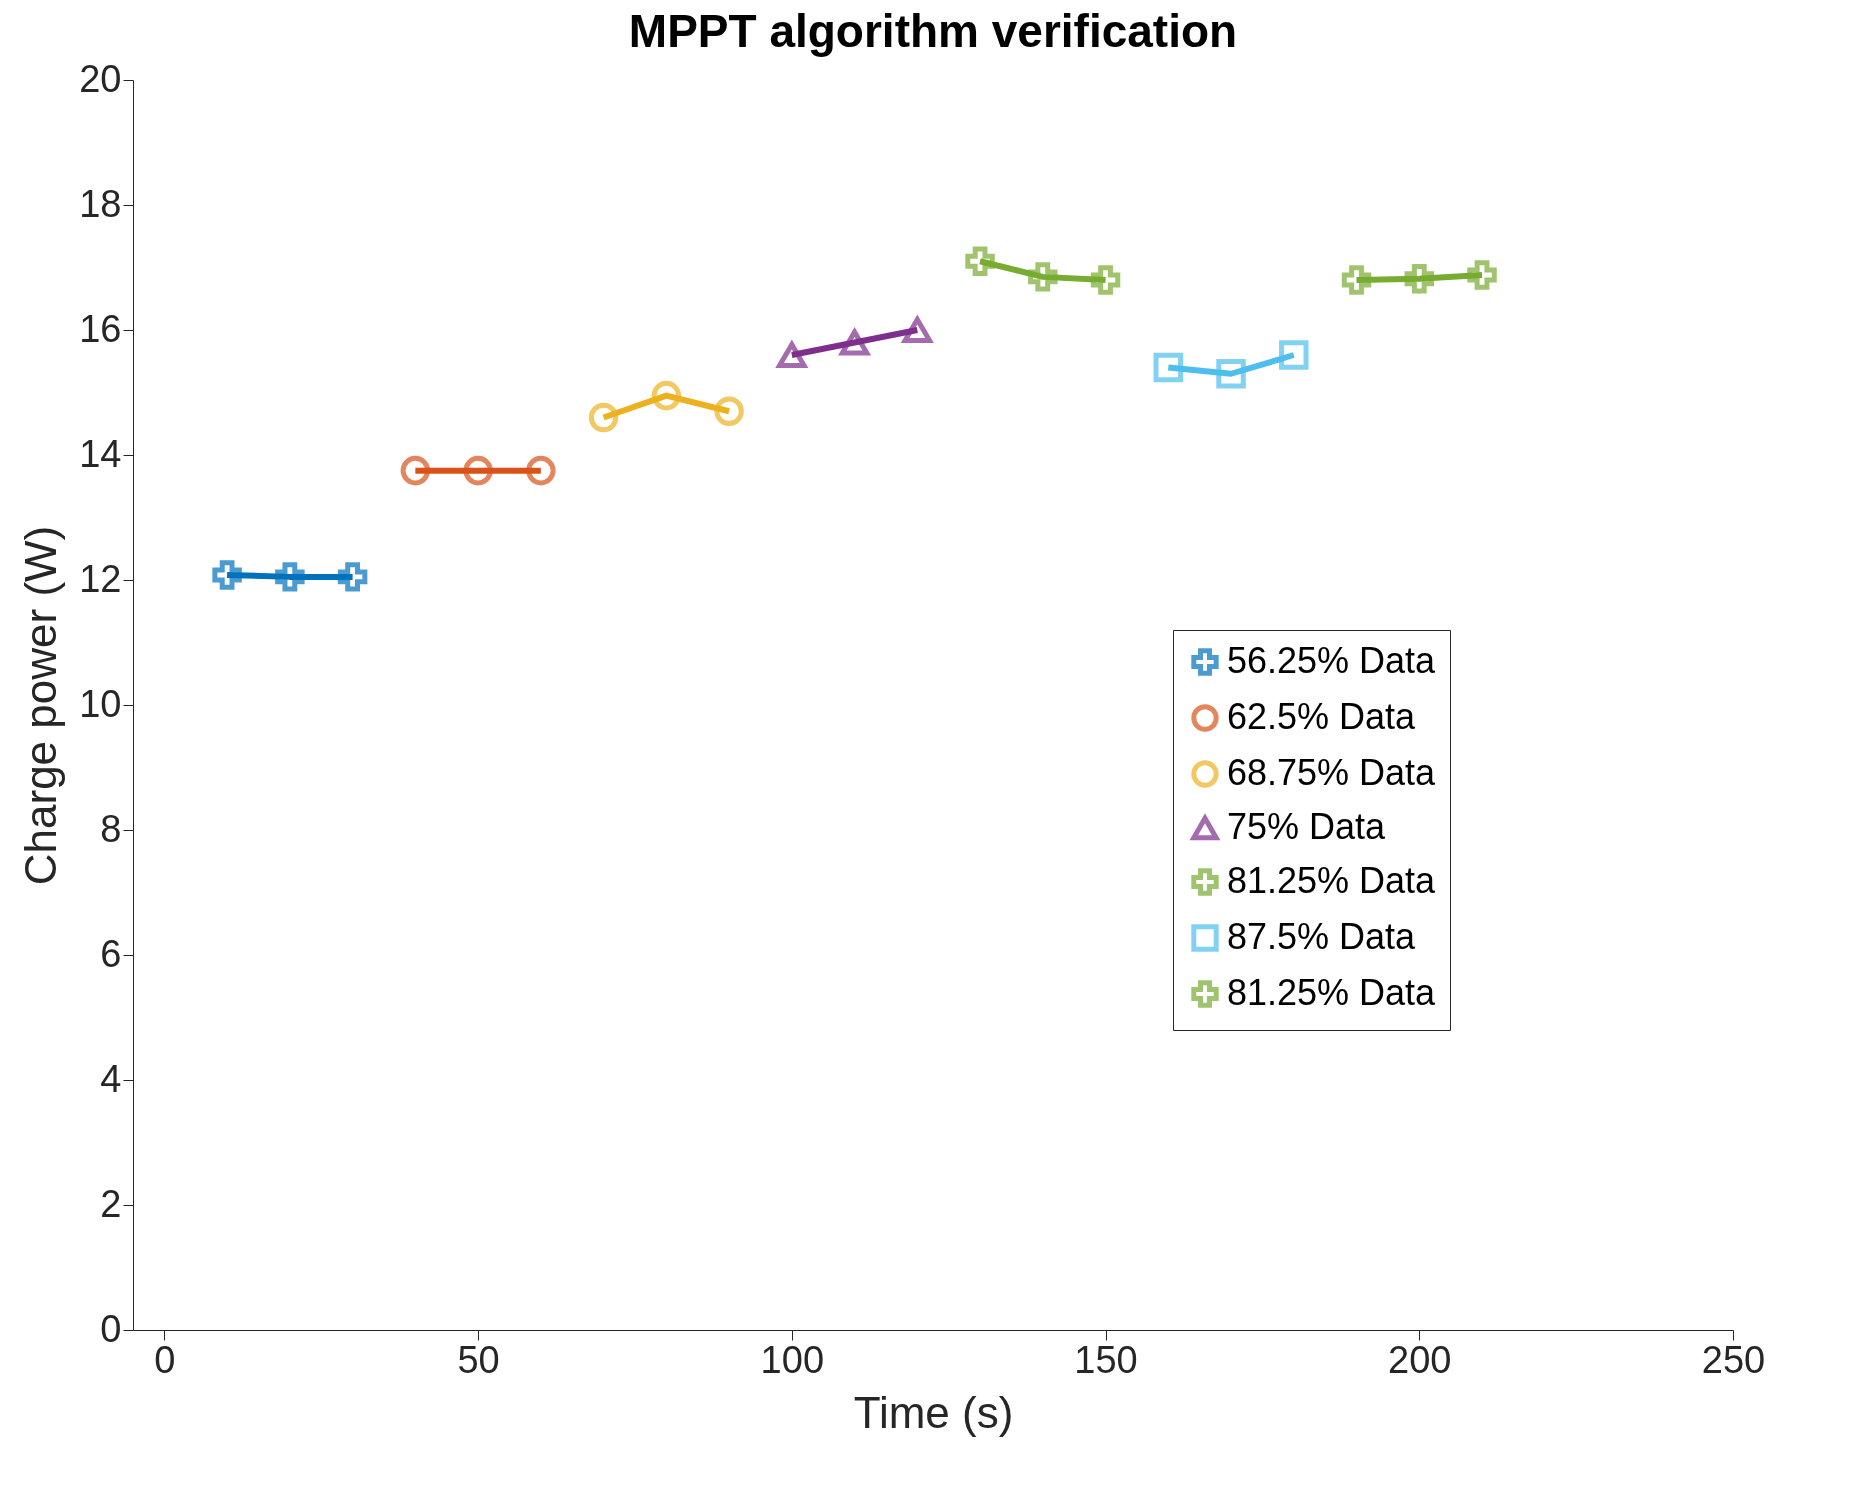  Describe the element at coordinates (100, 78) in the screenshot. I see `y-tick-label: 20` at that location.